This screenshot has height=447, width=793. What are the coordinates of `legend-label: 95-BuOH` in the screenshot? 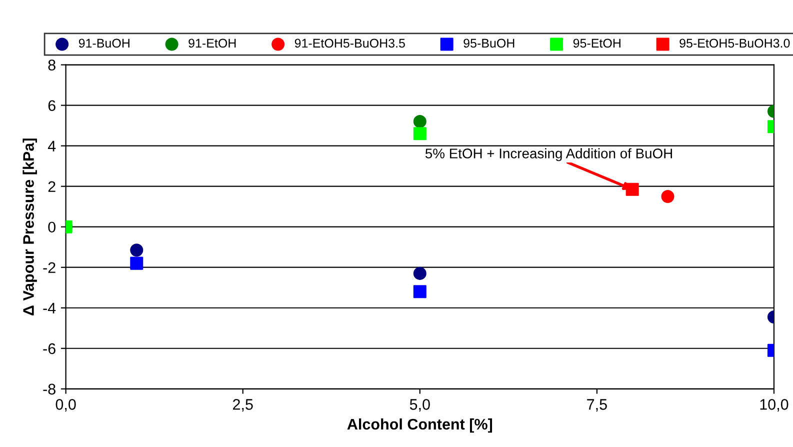 It's located at (489, 43).